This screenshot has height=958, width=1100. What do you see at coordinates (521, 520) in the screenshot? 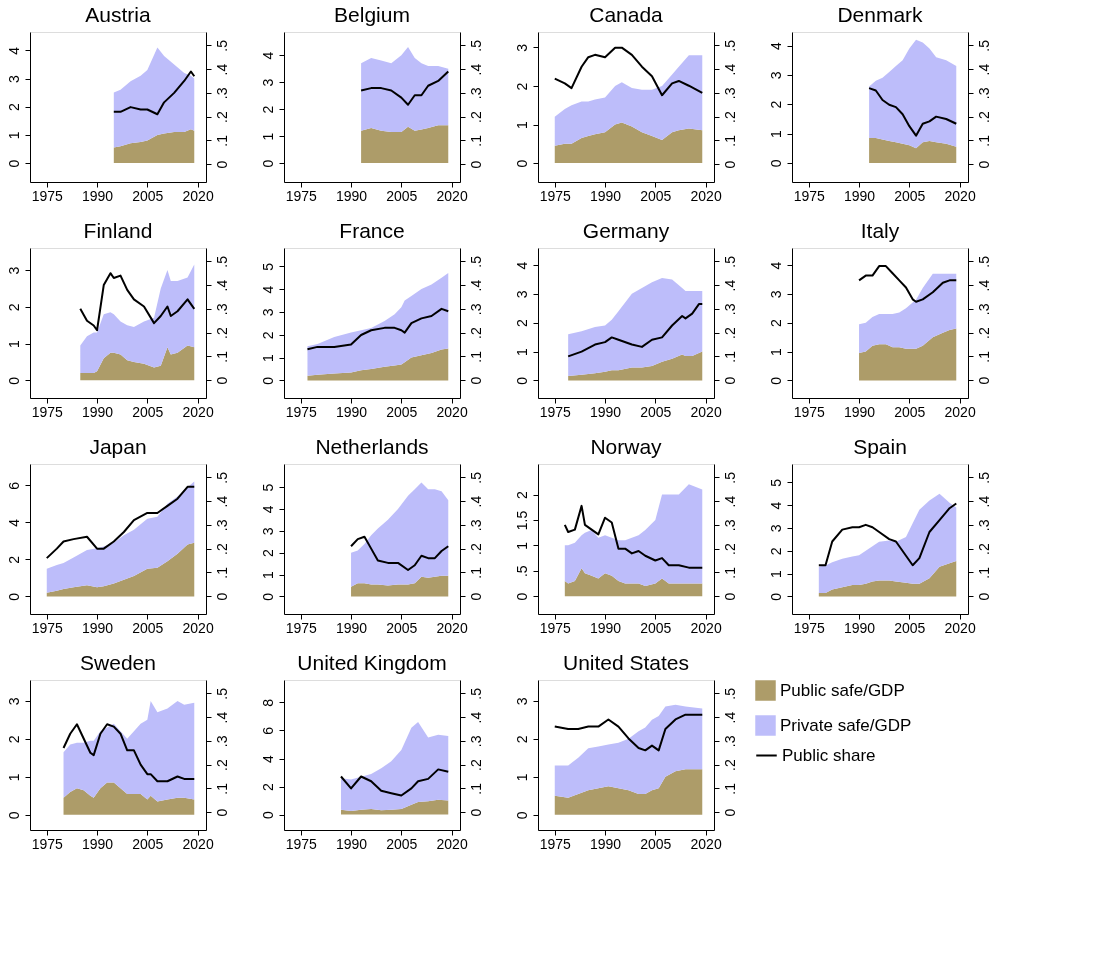
I see `y-tick-label: 1.5` at bounding box center [521, 520].